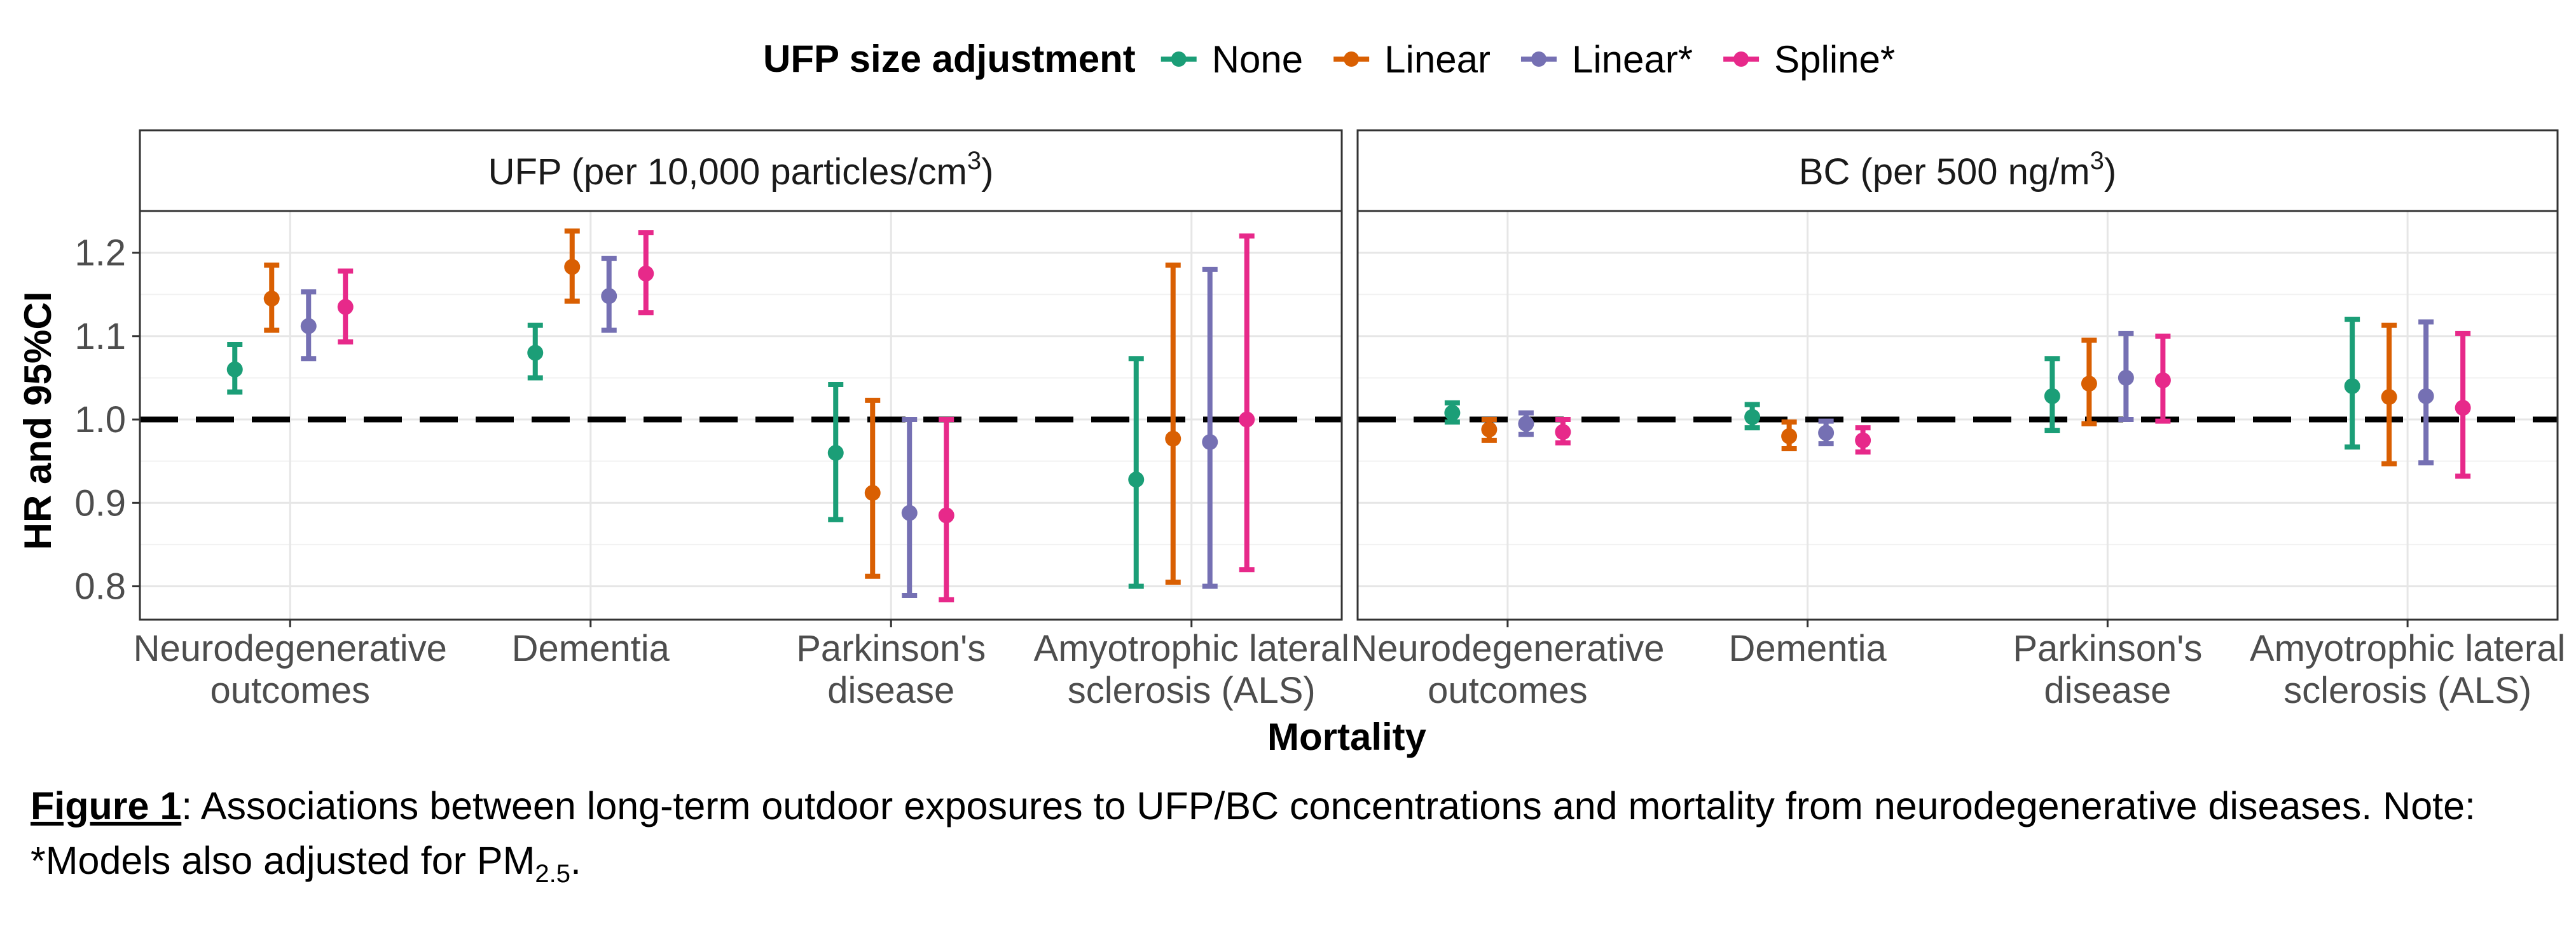  Describe the element at coordinates (1347, 737) in the screenshot. I see `x-axis-label: Mortality` at that location.